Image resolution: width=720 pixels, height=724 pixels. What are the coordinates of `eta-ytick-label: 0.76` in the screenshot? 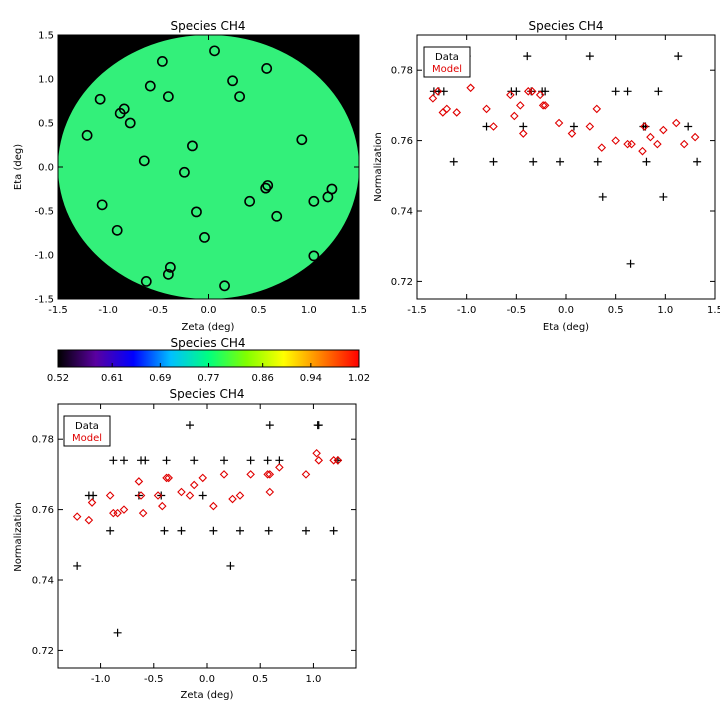 It's located at (402, 141).